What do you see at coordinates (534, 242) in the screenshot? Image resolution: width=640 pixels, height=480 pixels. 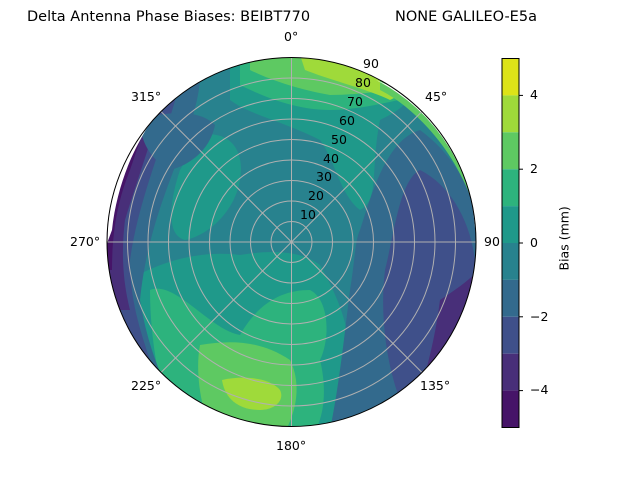 I see `colorbar-tick-0: 0` at bounding box center [534, 242].